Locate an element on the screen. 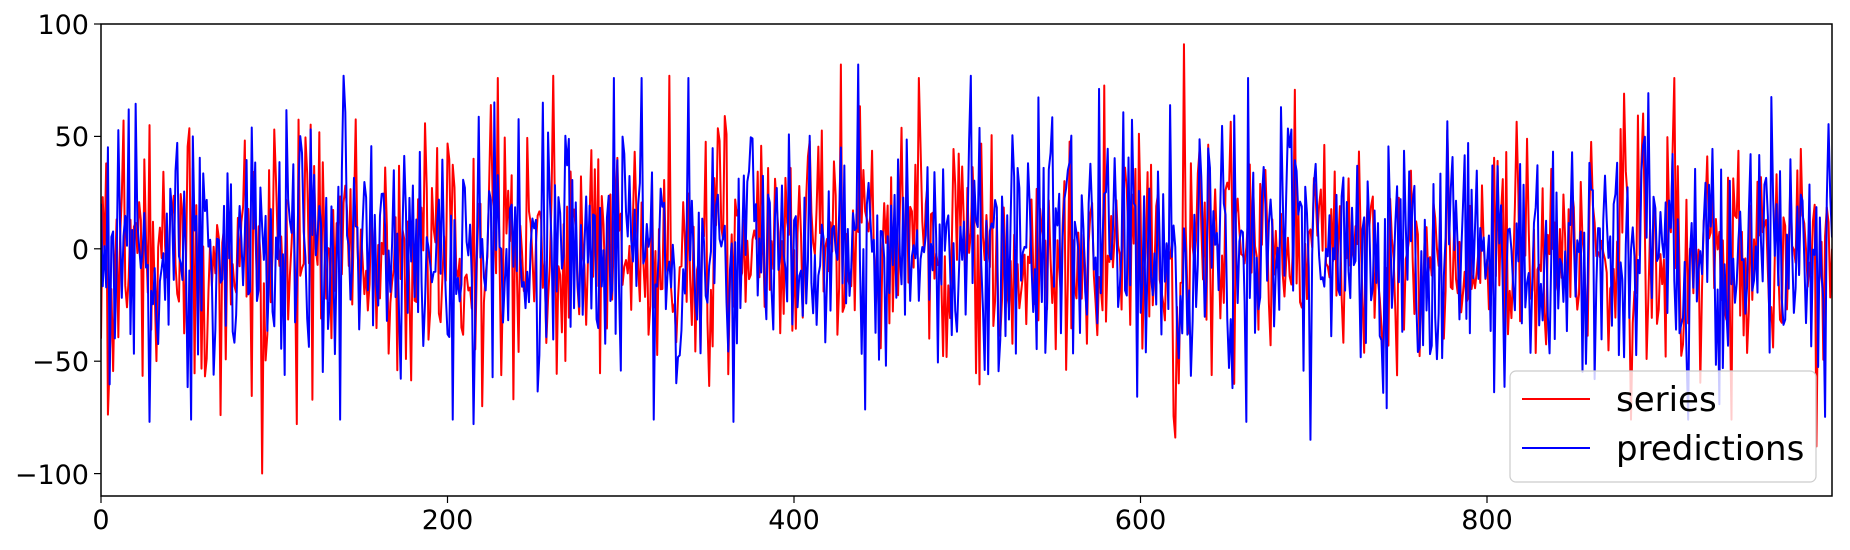 The height and width of the screenshot is (550, 1850). y-tick: 50 is located at coordinates (78, 137).